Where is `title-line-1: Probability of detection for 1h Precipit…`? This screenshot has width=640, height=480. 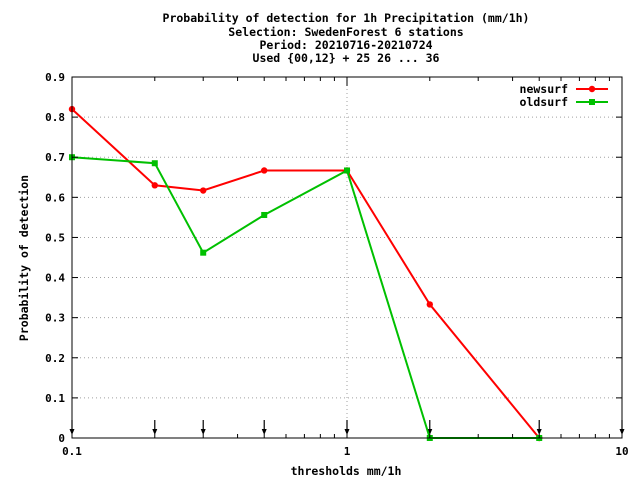
title-line-1: Probability of detection for 1h Precipit… is located at coordinates (346, 18).